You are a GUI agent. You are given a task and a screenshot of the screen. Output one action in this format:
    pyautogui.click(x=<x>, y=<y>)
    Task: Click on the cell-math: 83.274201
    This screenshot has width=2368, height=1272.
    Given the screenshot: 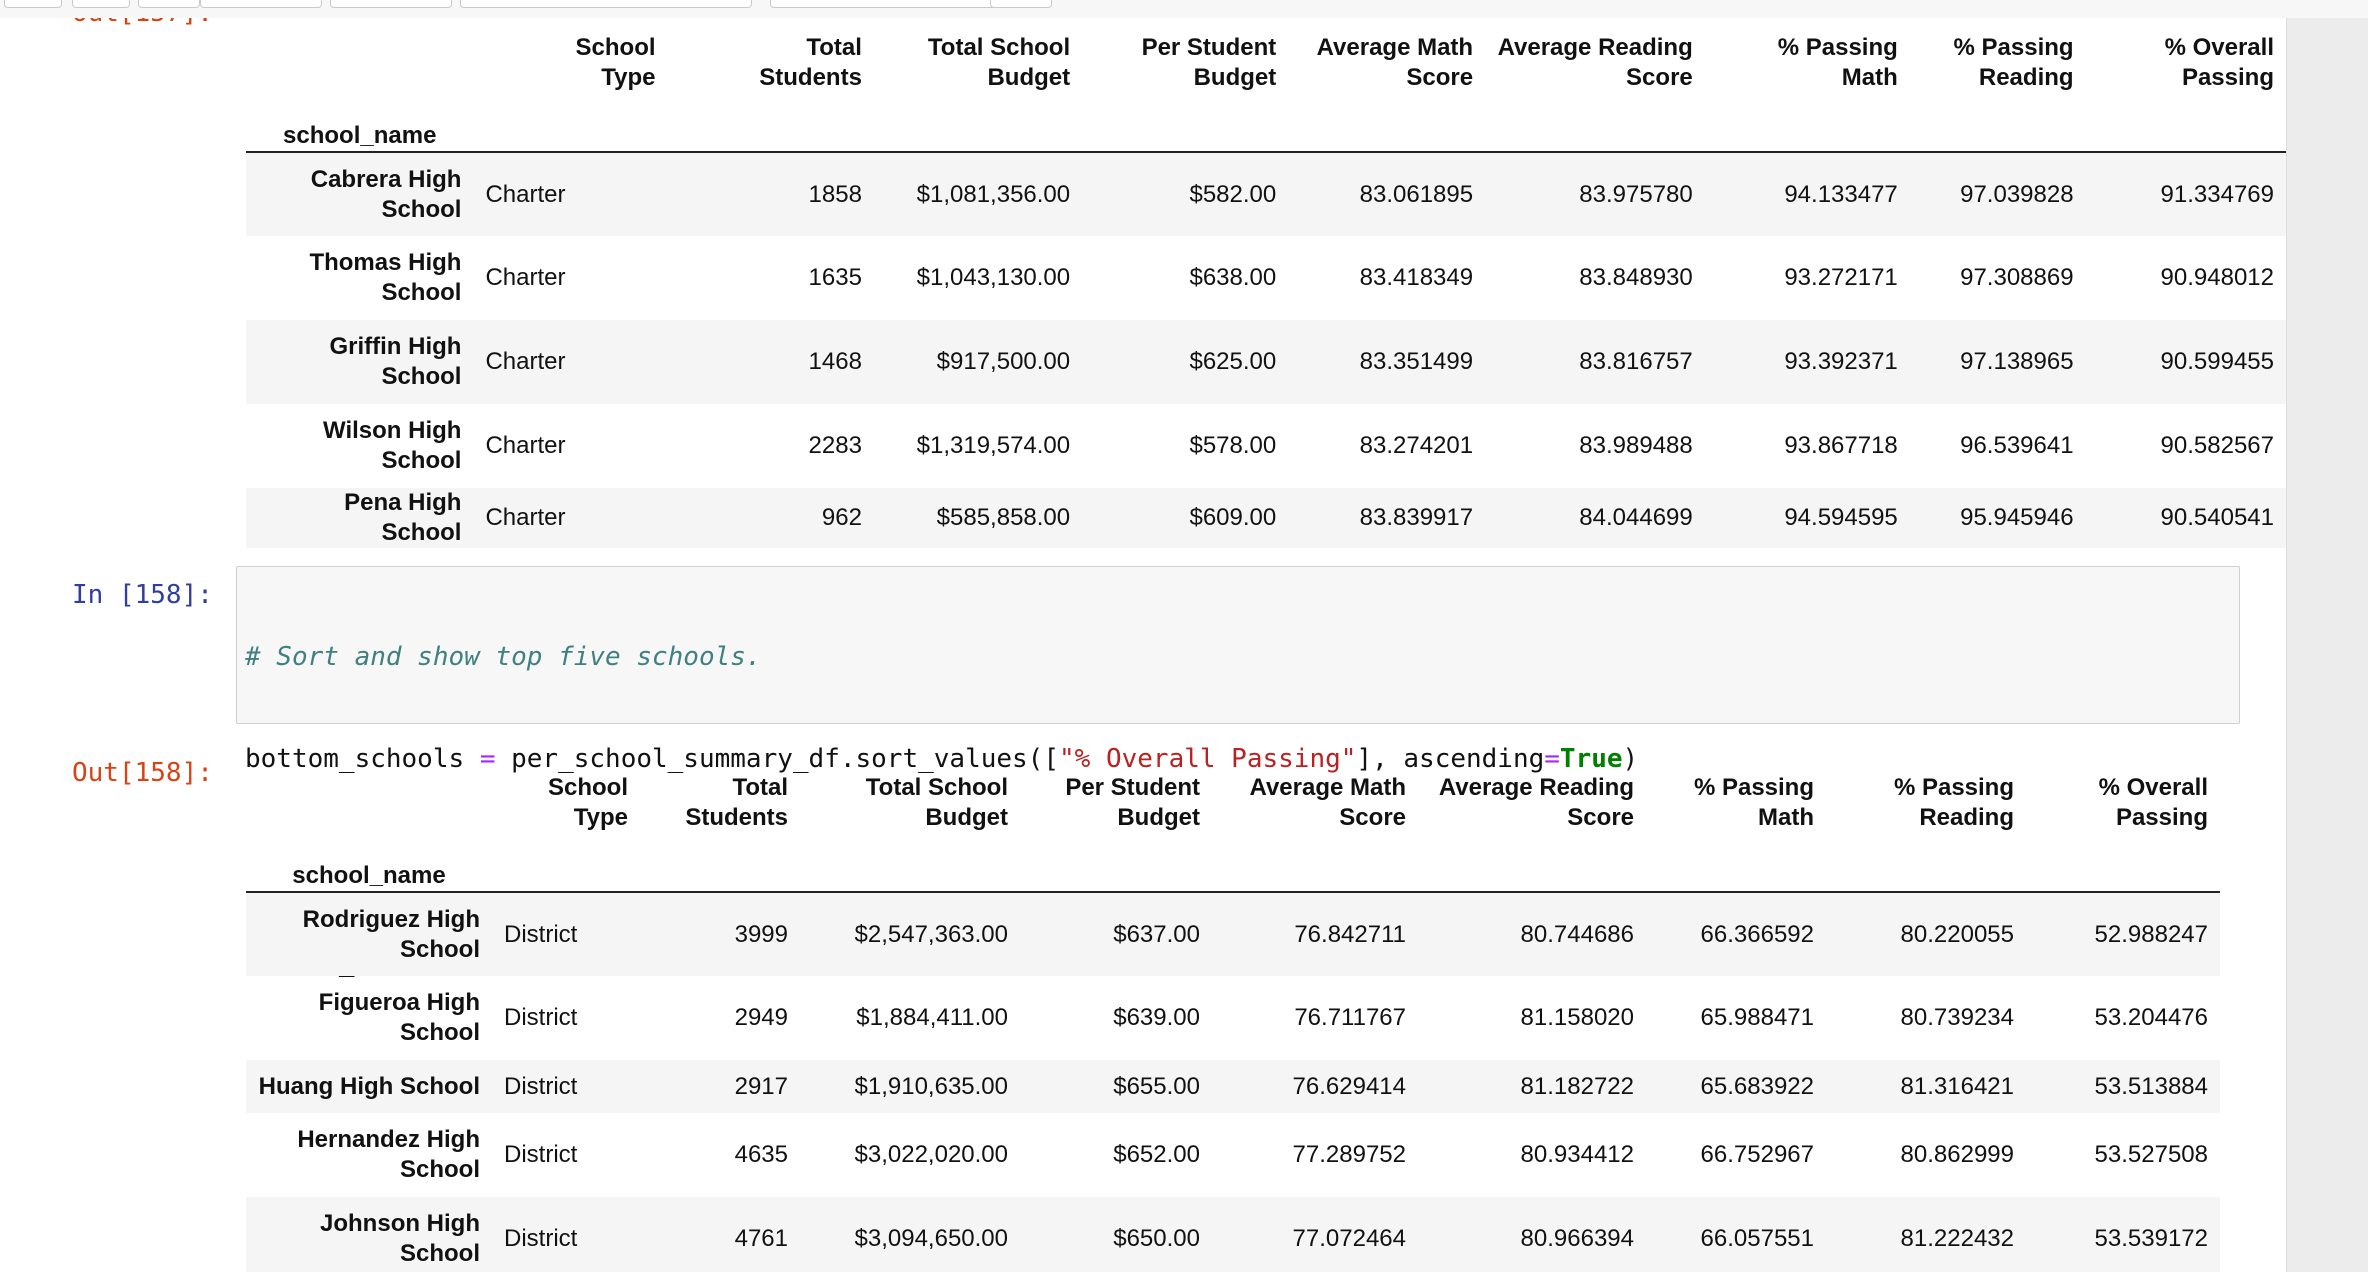 What is the action you would take?
    pyautogui.click(x=1416, y=445)
    